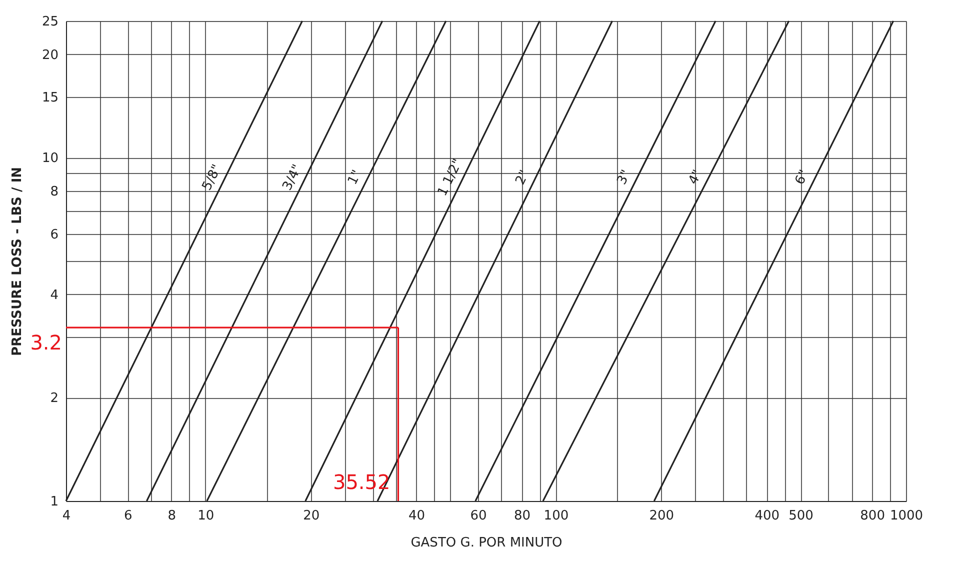 Image resolution: width=967 pixels, height=580 pixels. I want to click on x-tick-label: 400, so click(767, 516).